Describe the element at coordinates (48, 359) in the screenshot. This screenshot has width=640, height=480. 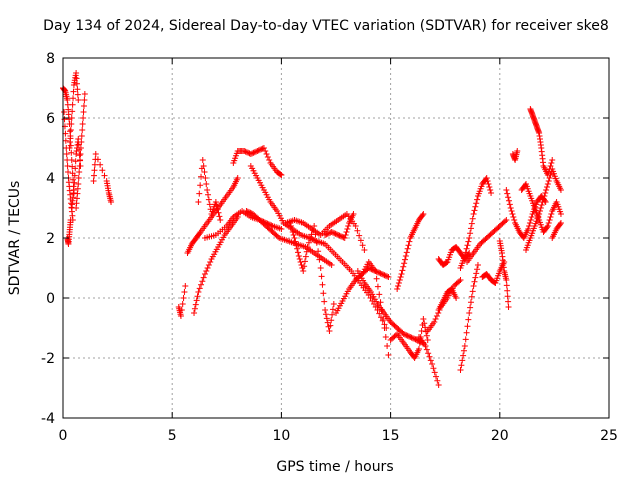
I see `y-tick-label: -2` at that location.